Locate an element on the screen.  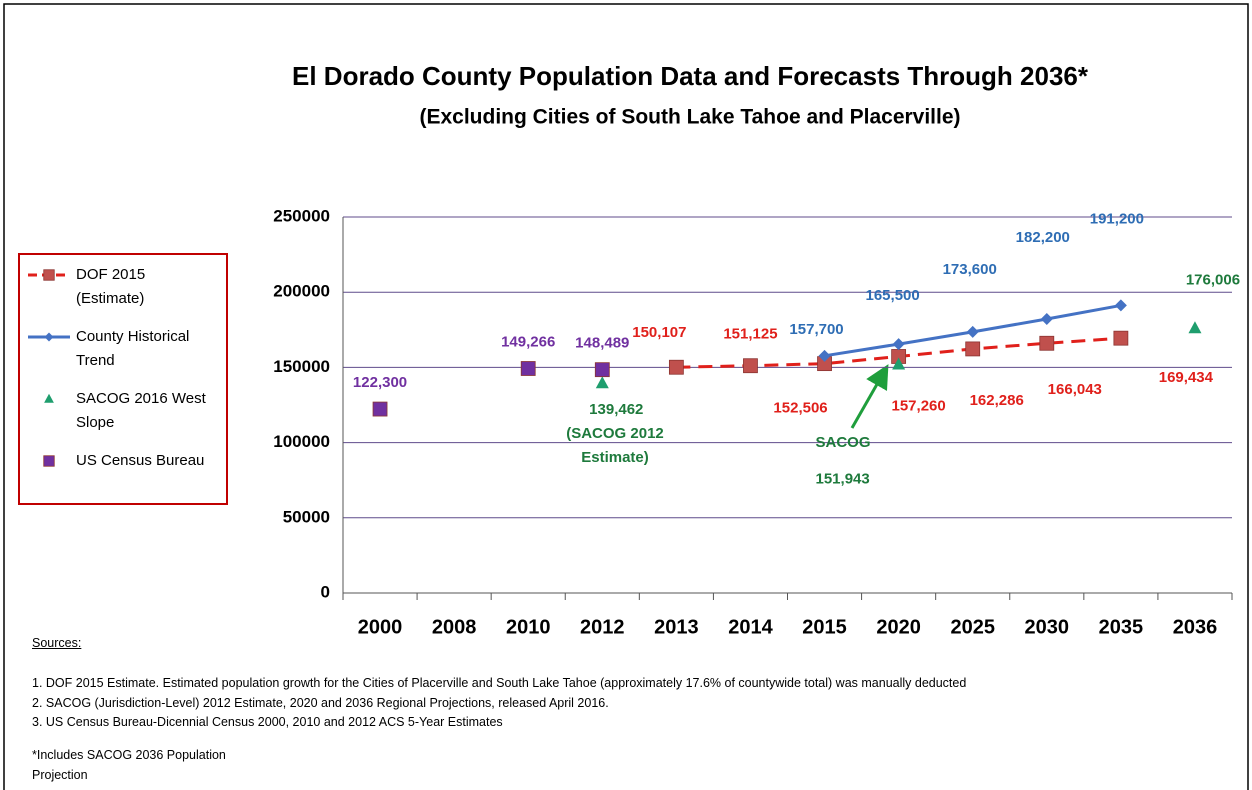
x-tick-label: 2000 is located at coordinates (380, 627).